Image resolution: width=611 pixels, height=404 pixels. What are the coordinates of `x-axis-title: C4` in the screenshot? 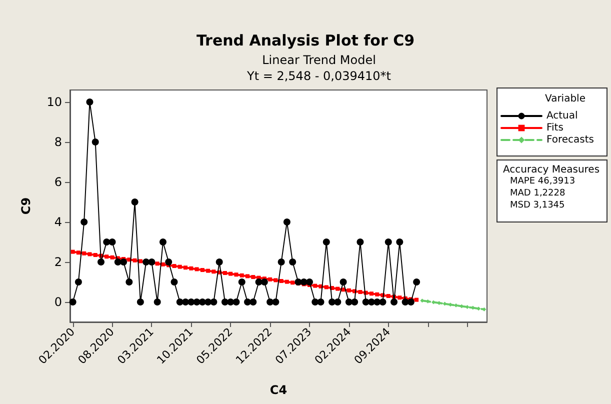 It's located at (279, 390).